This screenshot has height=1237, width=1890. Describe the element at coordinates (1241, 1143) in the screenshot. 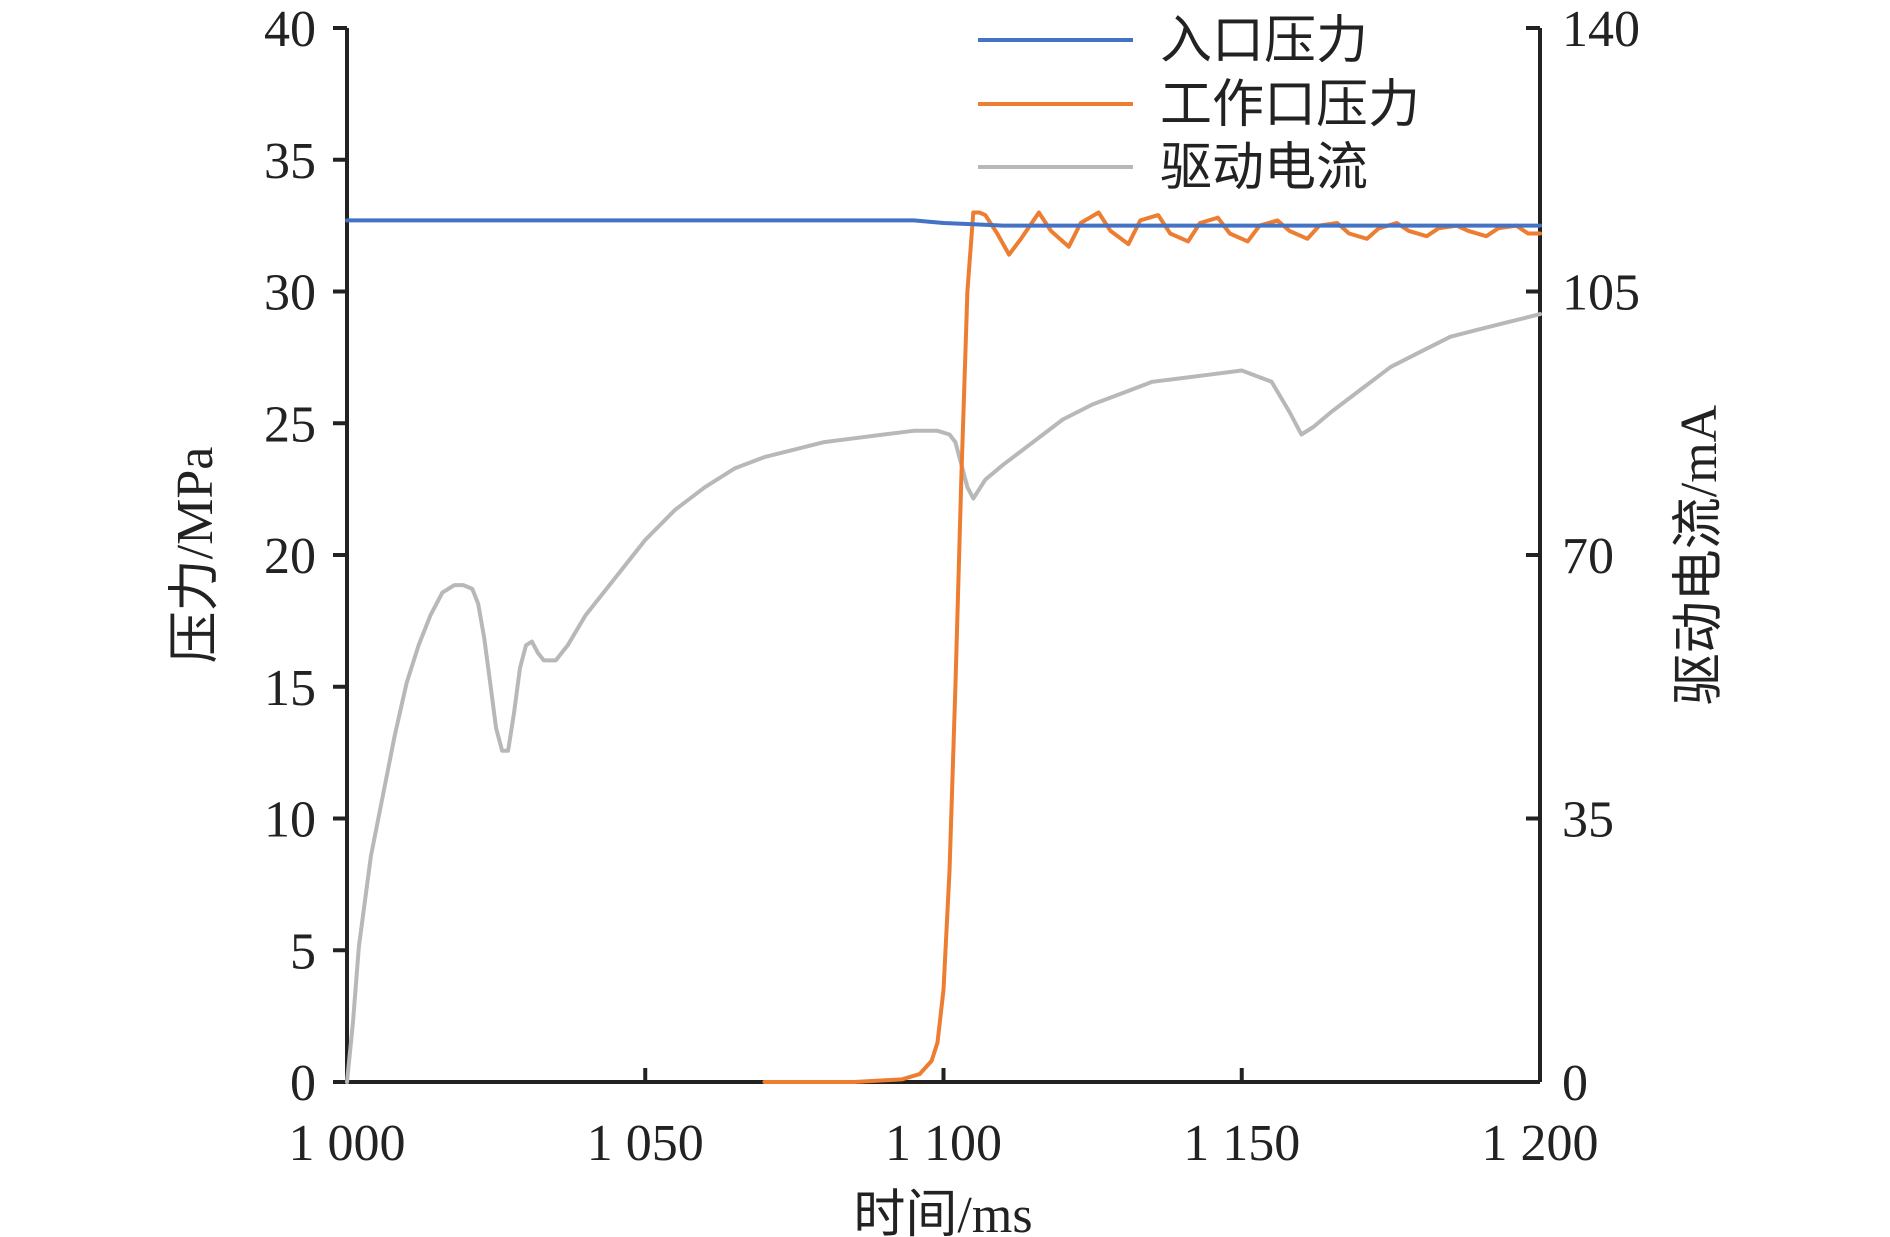

I see `x-tick-label: 1 150` at that location.